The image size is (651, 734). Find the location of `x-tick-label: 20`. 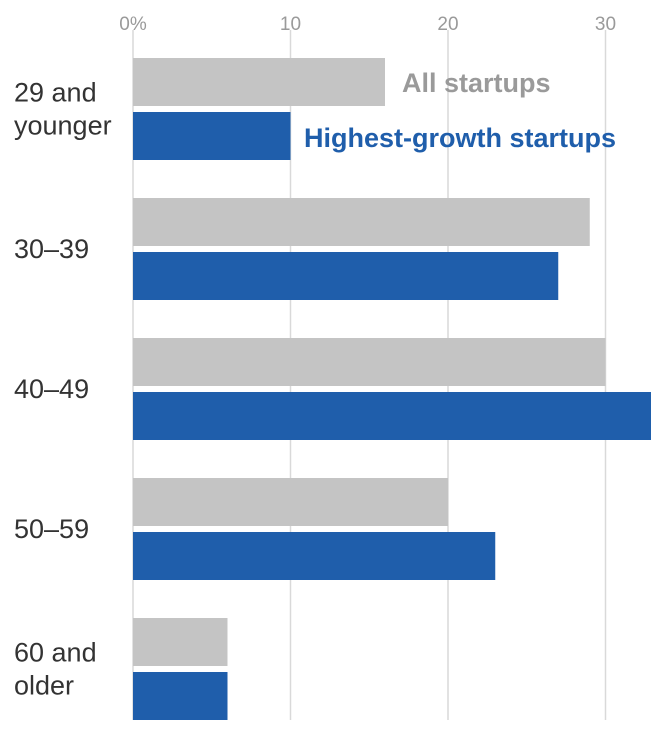

x-tick-label: 20 is located at coordinates (447, 24).